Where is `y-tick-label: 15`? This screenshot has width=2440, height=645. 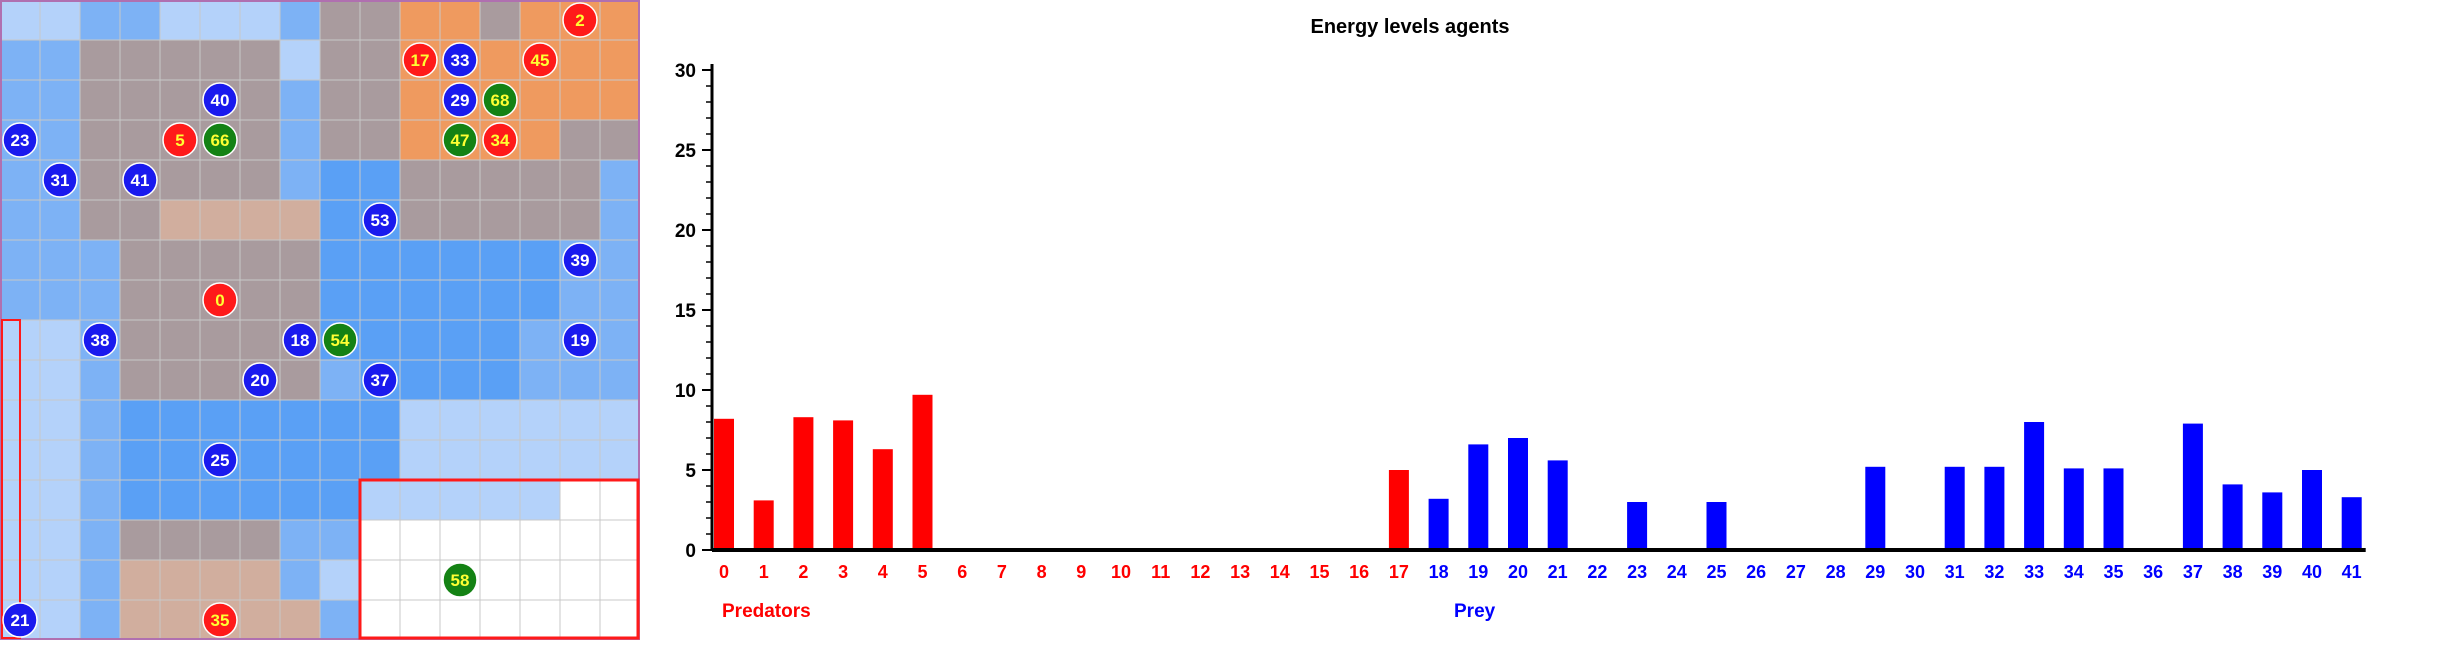 y-tick-label: 15 is located at coordinates (686, 311).